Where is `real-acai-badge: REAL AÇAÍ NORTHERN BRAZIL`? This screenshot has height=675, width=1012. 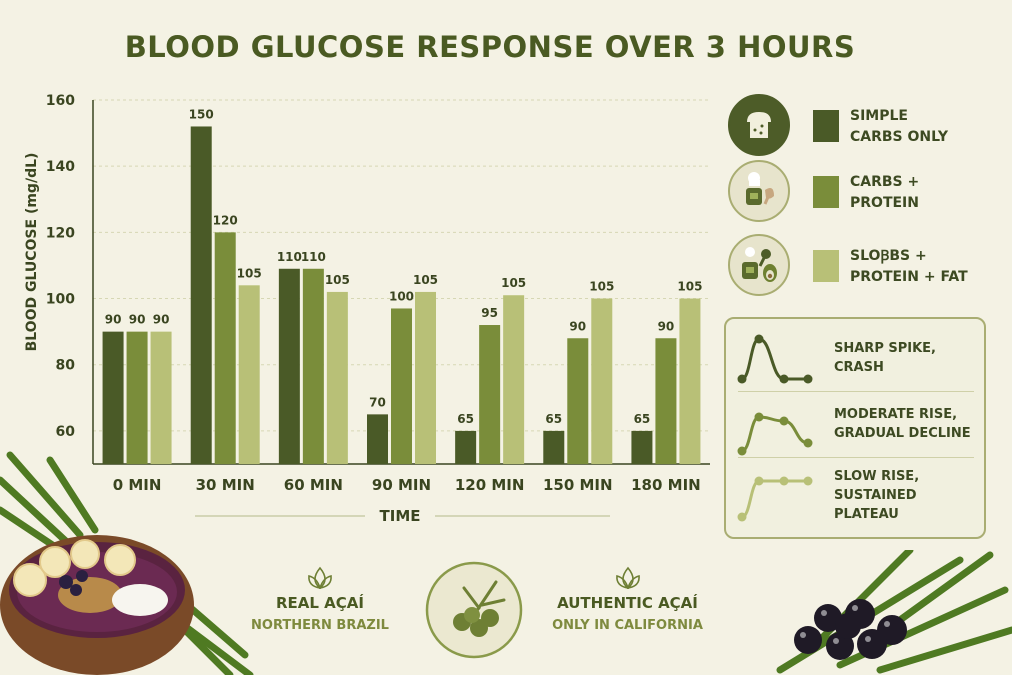 real-acai-badge: REAL AÇAÍ NORTHERN BRAZIL is located at coordinates (320, 599).